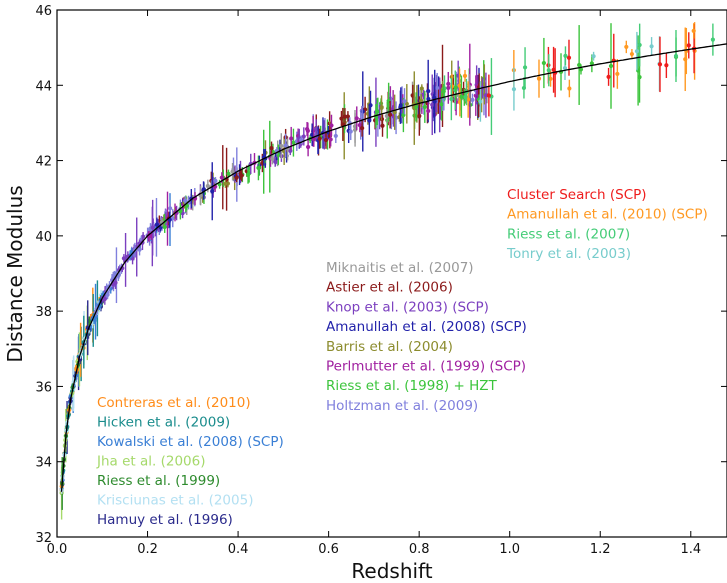 This screenshot has height=583, width=727. What do you see at coordinates (407, 307) in the screenshot?
I see `legend-entry: Knop et al. (2003) (SCP)` at bounding box center [407, 307].